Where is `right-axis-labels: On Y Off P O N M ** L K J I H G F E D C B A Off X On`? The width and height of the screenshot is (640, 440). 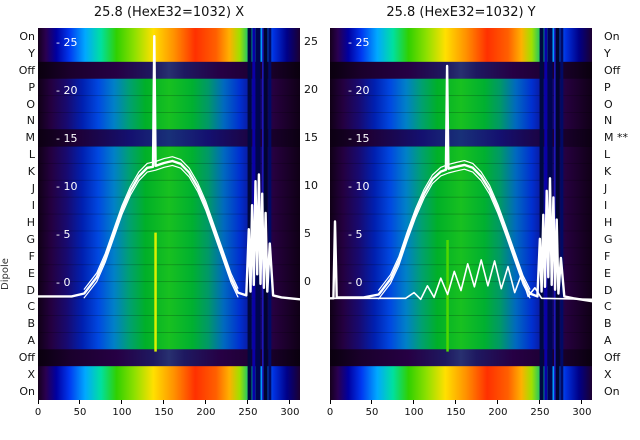 right-axis-labels: On Y Off P O N M ** L K J I H G F E D C B A Off X On is located at coordinates (622, 214).